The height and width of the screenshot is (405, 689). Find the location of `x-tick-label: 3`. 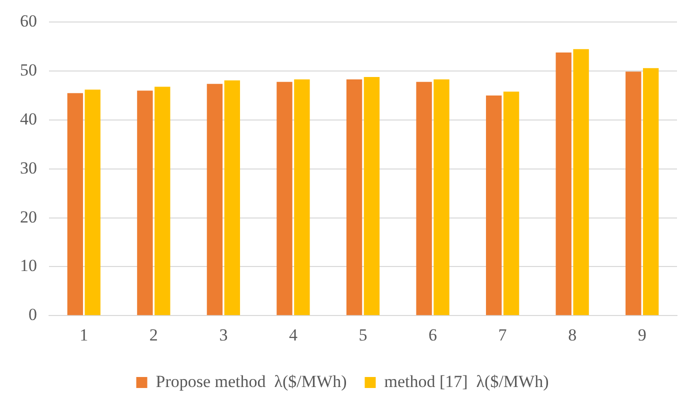

x-tick-label: 3 is located at coordinates (223, 334).